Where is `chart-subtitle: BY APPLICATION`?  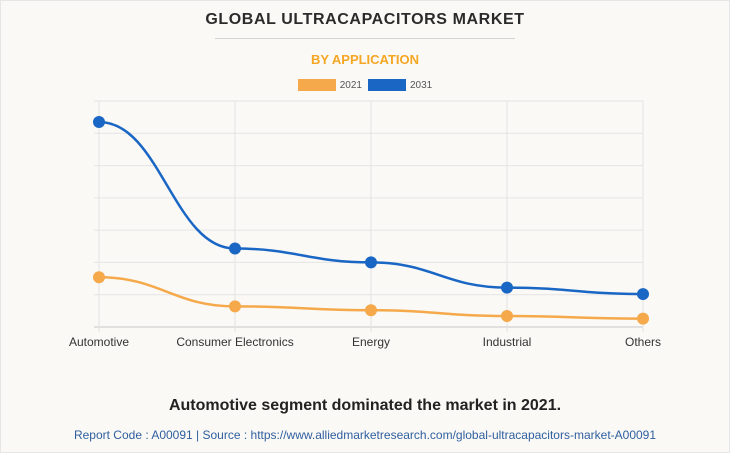 chart-subtitle: BY APPLICATION is located at coordinates (365, 59).